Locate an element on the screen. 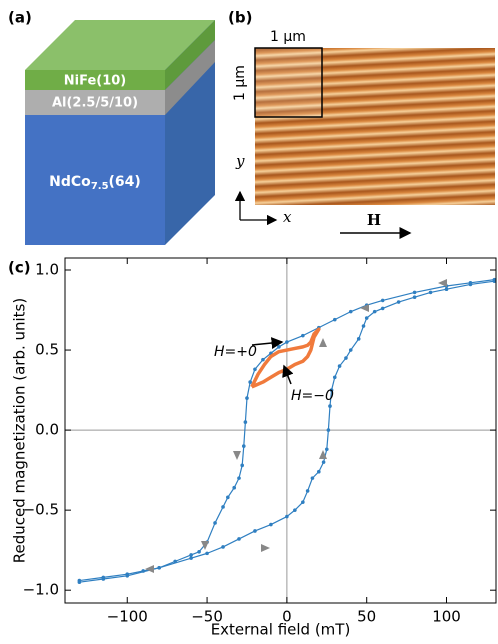 The image size is (498, 644). panel-label: (b) is located at coordinates (240, 18).